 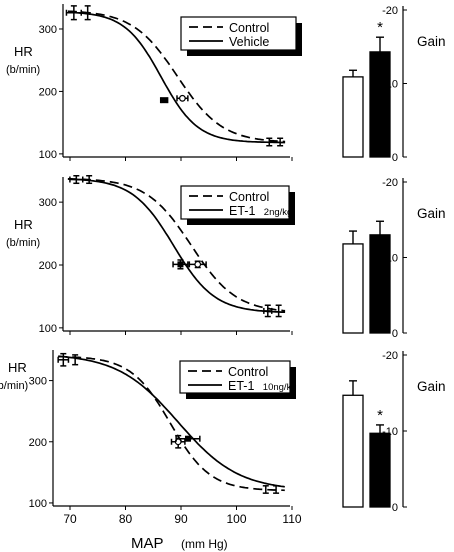 I want to click on legend-label: Vehicle, so click(x=249, y=42).